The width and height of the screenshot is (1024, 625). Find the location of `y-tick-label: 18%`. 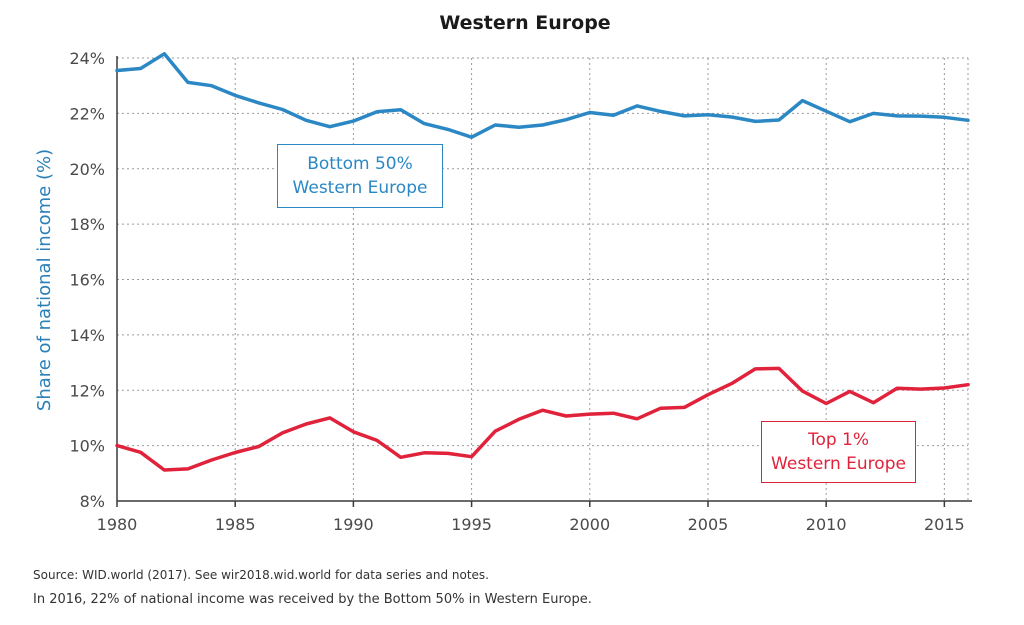

y-tick-label: 18% is located at coordinates (87, 224).